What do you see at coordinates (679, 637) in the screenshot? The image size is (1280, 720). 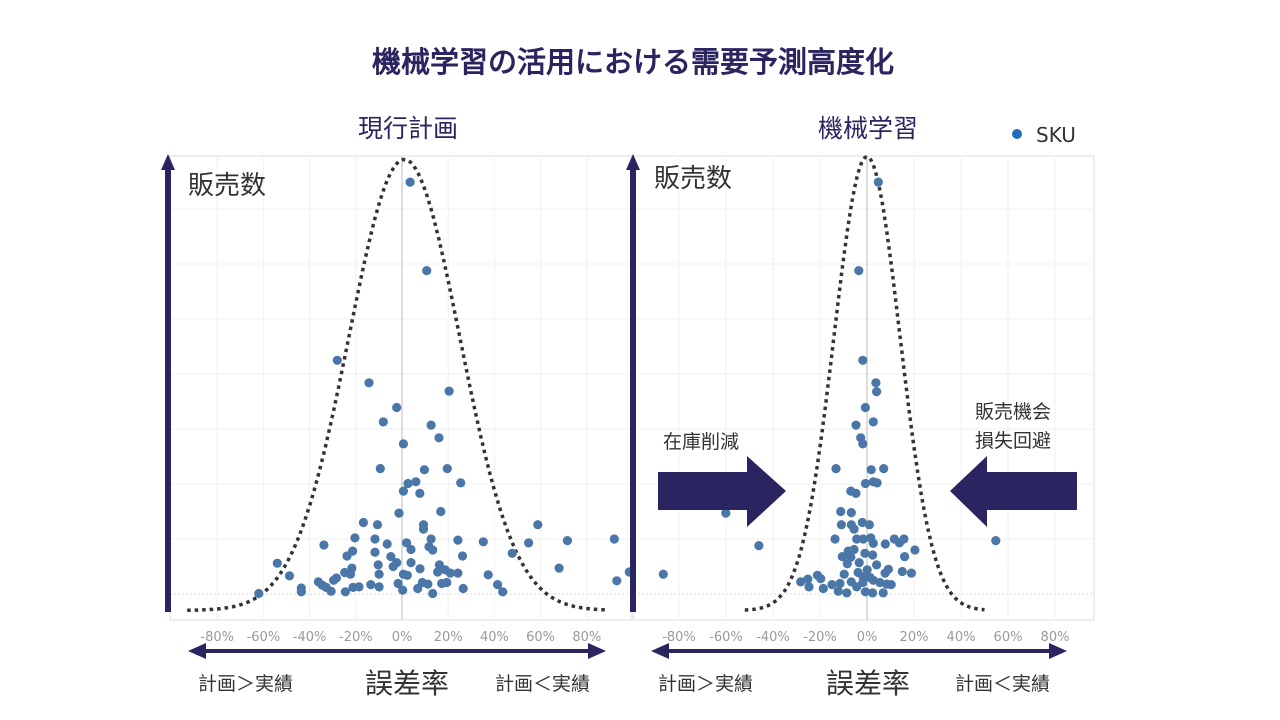 I see `x-tick-label: -80%` at bounding box center [679, 637].